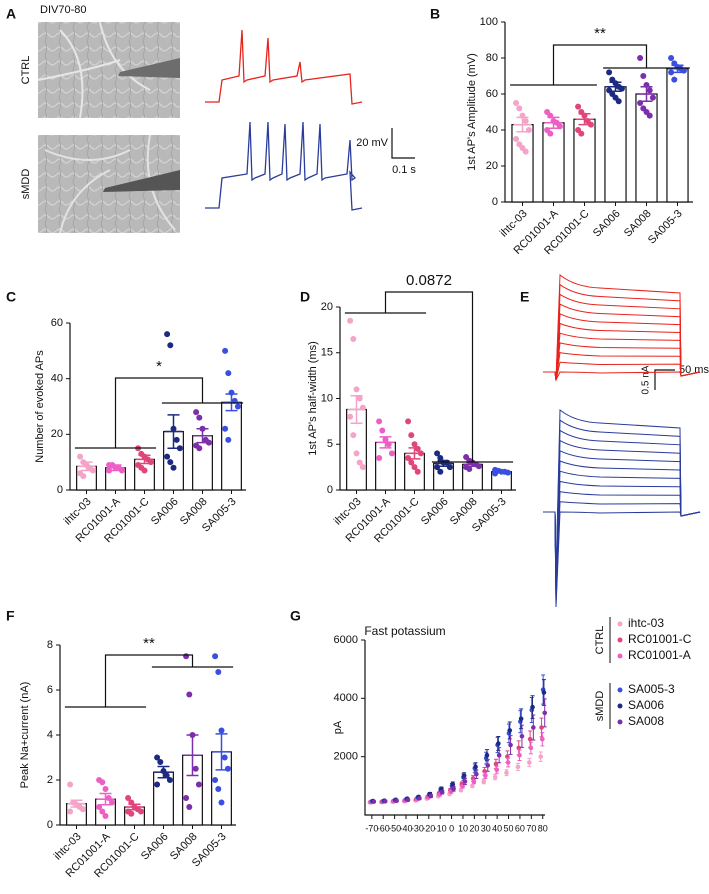  I want to click on panel-label: B, so click(435, 14).